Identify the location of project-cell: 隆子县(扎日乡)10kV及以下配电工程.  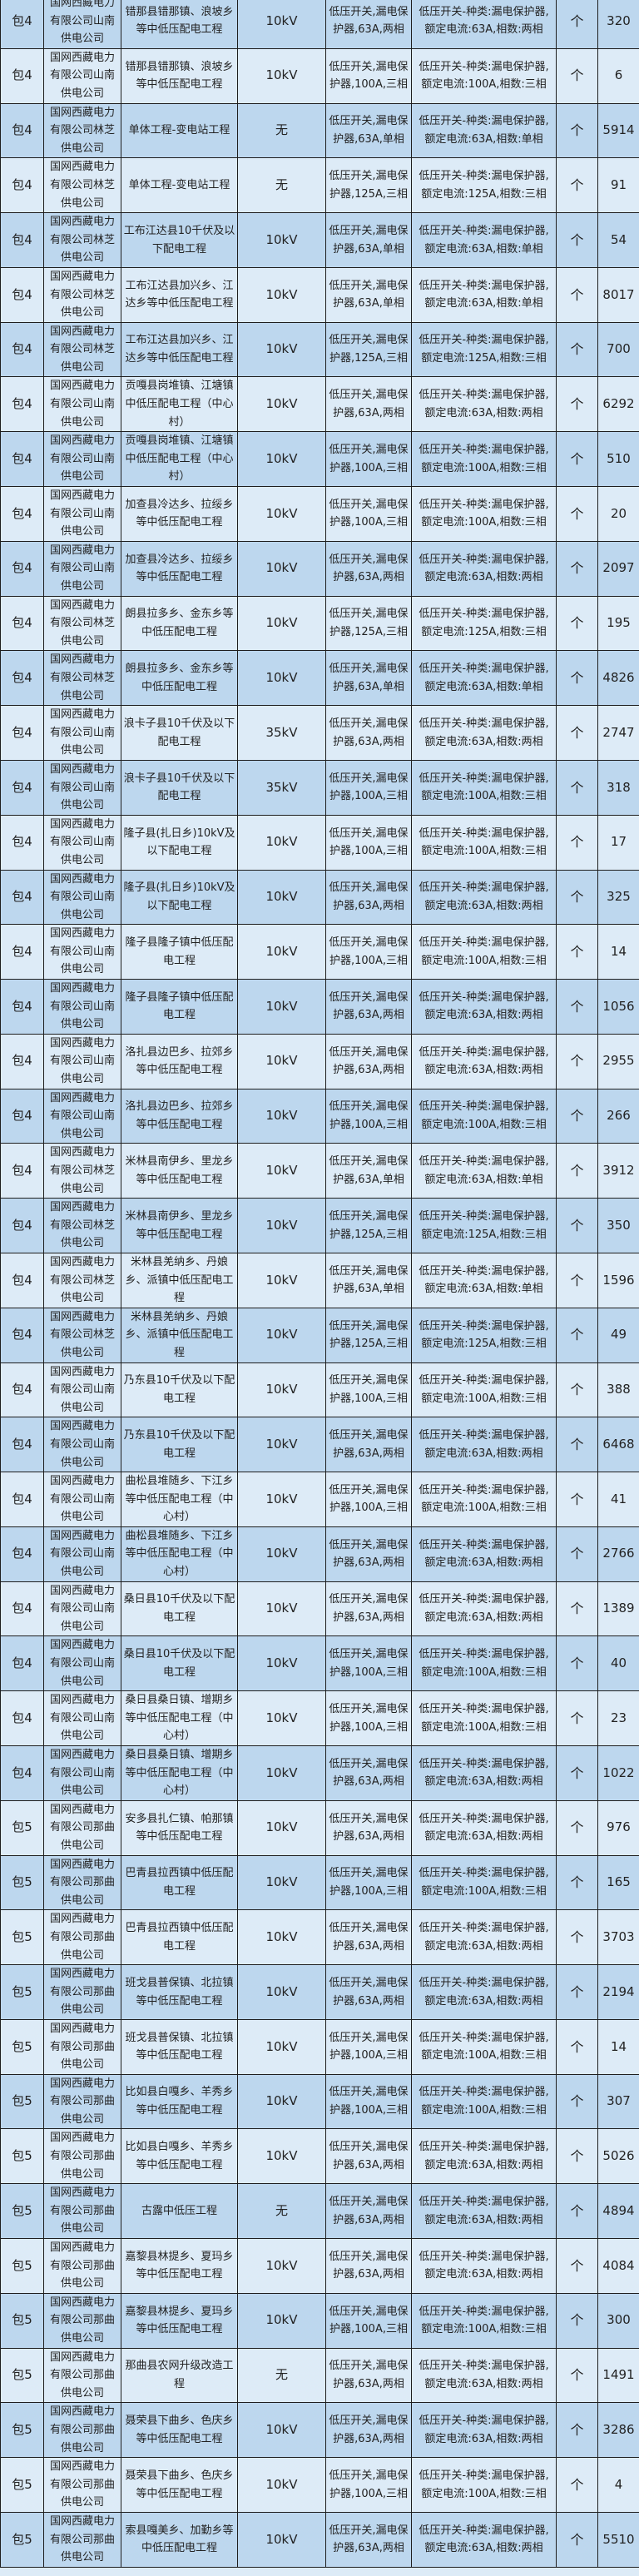
(179, 842).